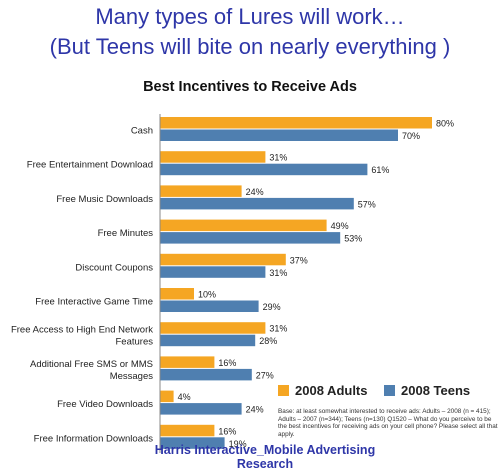 This screenshot has width=500, height=474. What do you see at coordinates (126, 233) in the screenshot?
I see `category-label: Free Minutes` at bounding box center [126, 233].